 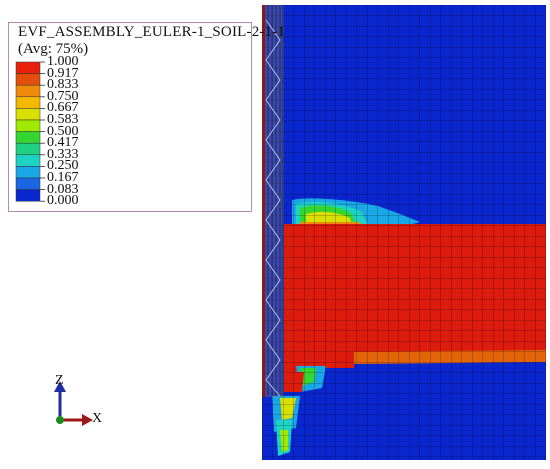 What do you see at coordinates (73, 403) in the screenshot?
I see `coordinate-triad` at bounding box center [73, 403].